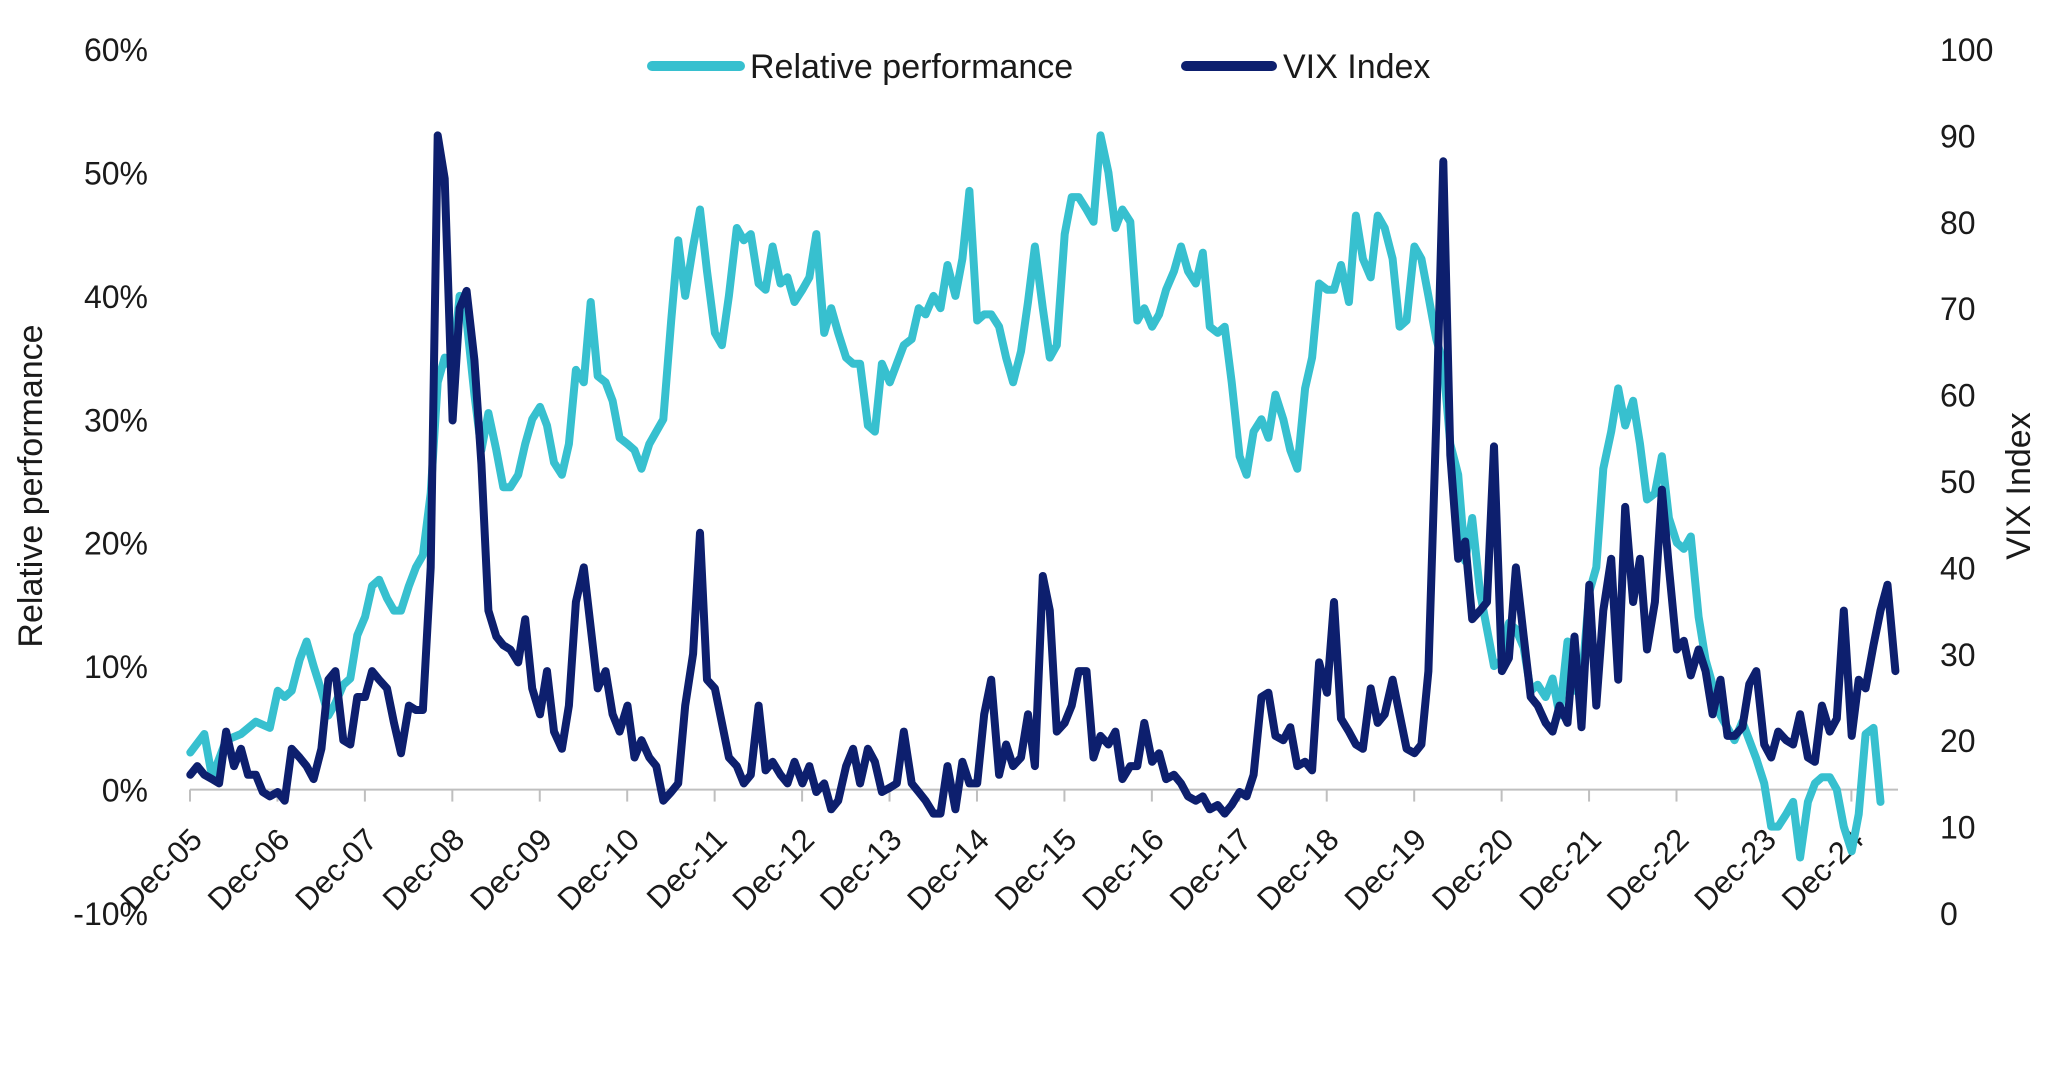 This screenshot has width=2068, height=1079. I want to click on x-tick-label: Dec-23, so click(1734, 869).